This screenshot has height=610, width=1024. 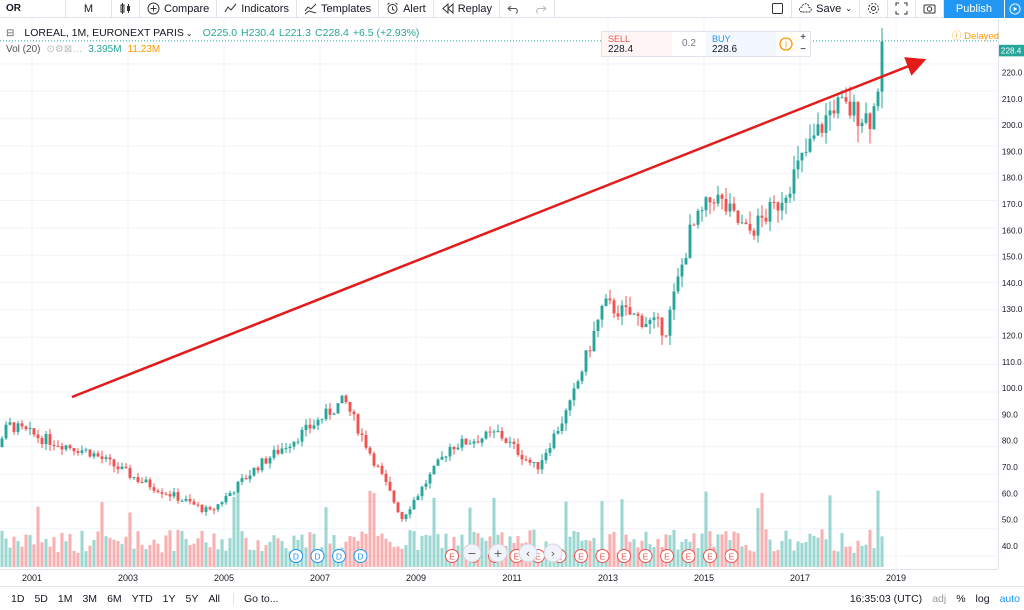 I want to click on indicators-label: Indicators, so click(x=265, y=8).